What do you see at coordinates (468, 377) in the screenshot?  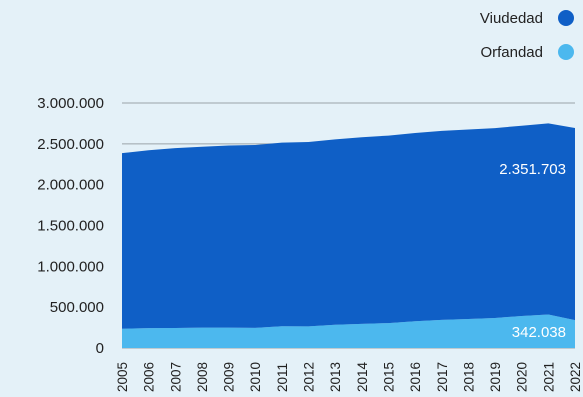 I see `x-tick-label: 2018` at bounding box center [468, 377].